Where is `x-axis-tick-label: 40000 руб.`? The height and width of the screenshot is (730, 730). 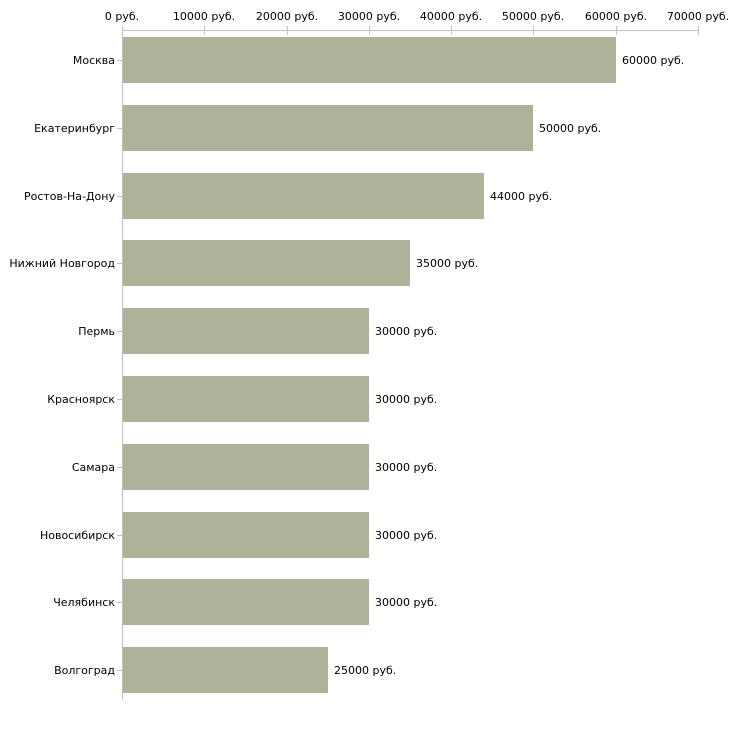
x-axis-tick-label: 40000 руб. is located at coordinates (451, 16).